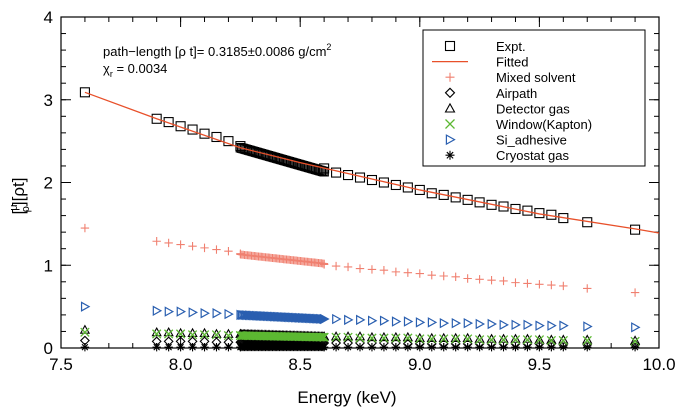 Image resolution: width=679 pixels, height=407 pixels. I want to click on x-tick-label: 9.5, so click(540, 364).